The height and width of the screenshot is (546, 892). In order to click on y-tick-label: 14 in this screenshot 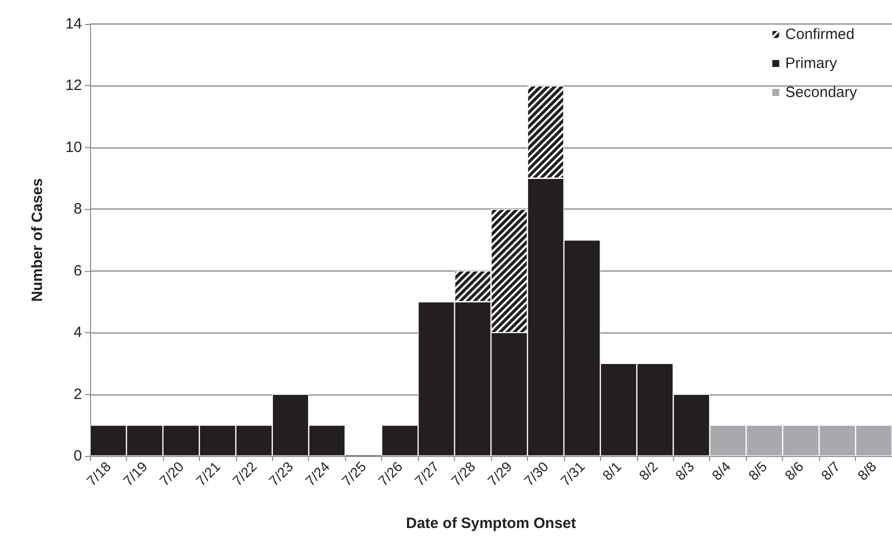, I will do `click(73, 24)`.